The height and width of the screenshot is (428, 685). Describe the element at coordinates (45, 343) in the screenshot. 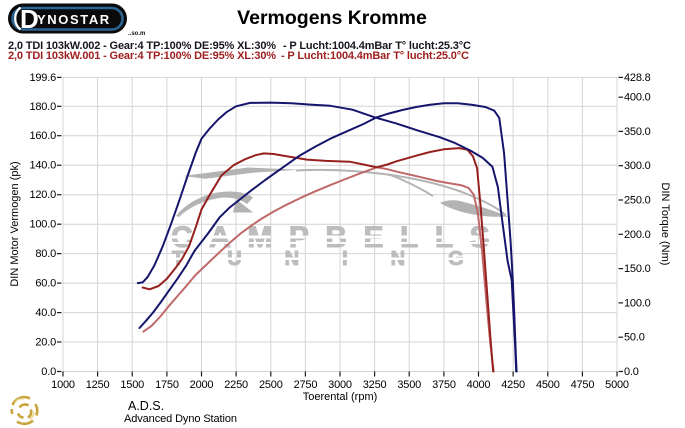

I see `svg-text: 20.0` at that location.